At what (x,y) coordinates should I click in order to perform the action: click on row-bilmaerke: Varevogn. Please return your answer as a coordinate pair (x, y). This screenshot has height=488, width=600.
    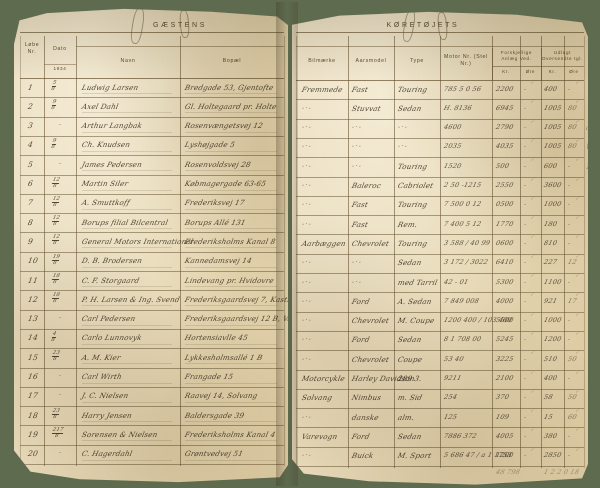
    Looking at the image, I should click on (319, 436).